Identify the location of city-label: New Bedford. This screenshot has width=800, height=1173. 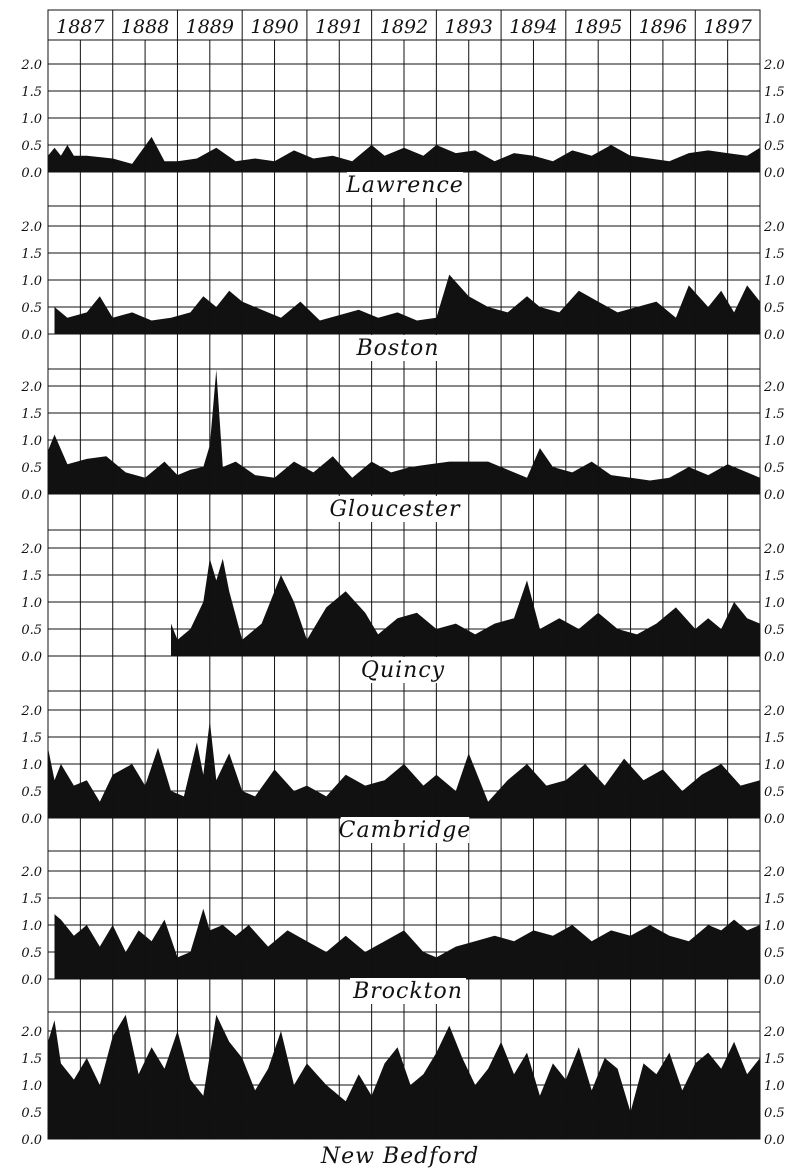
(399, 1156).